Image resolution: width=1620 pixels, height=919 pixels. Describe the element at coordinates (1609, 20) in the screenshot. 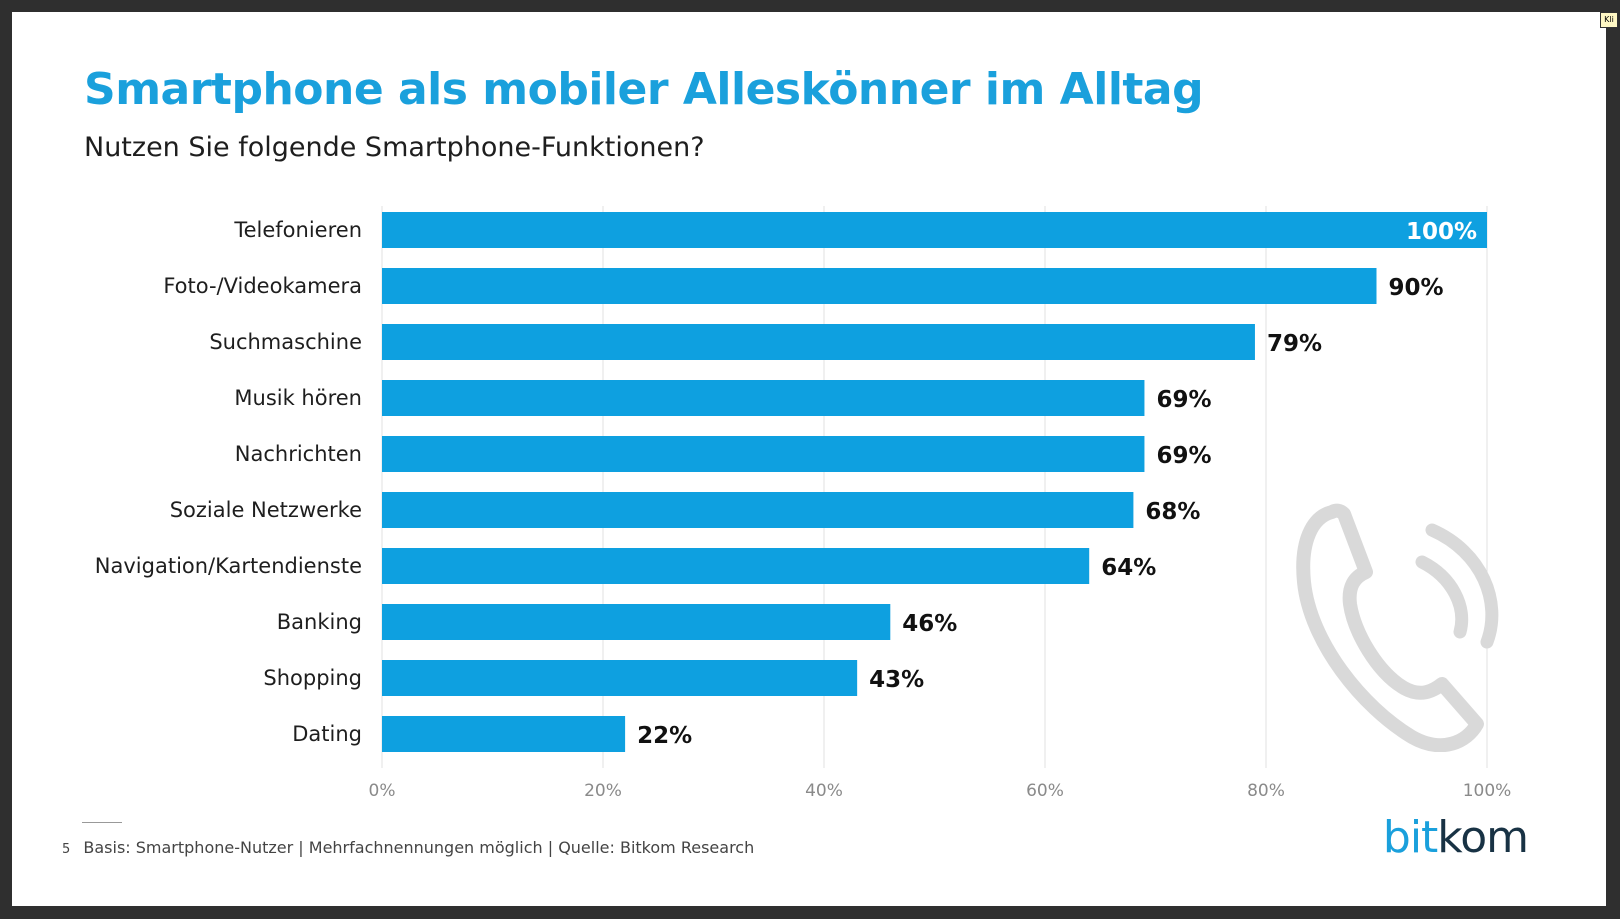

I see `corner-tab: Kli` at that location.